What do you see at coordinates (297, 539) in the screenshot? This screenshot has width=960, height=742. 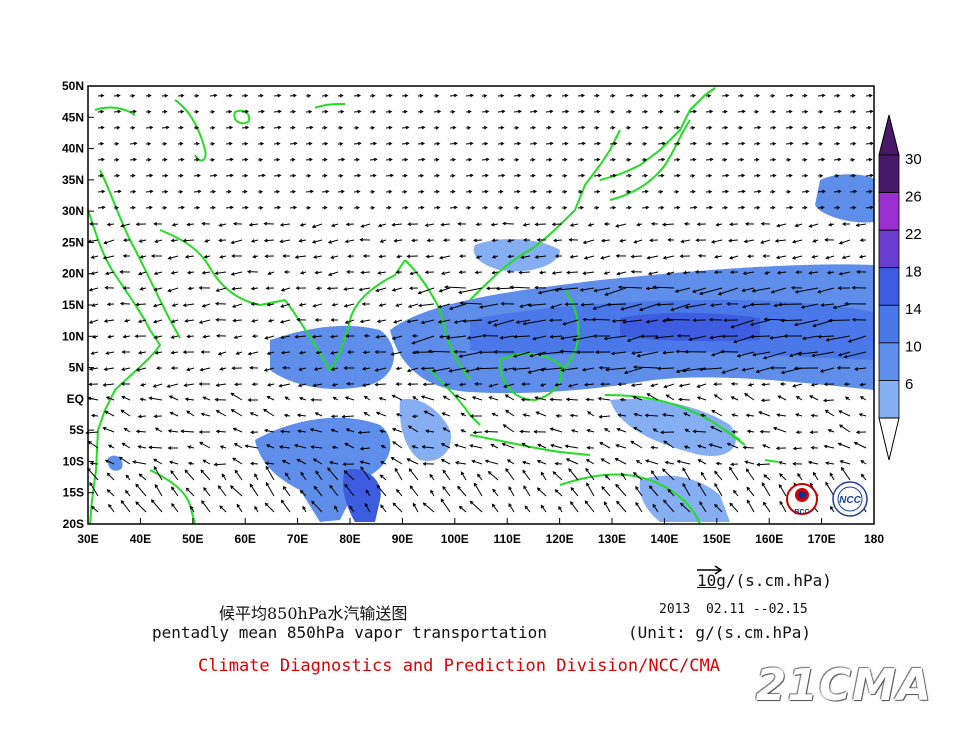 I see `lon-tick-label: 70E` at bounding box center [297, 539].